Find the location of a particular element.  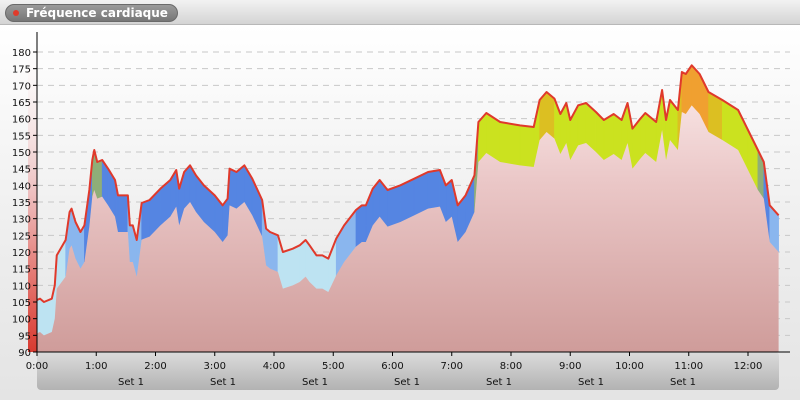

x-tick-label: 4:00 is located at coordinates (274, 366).